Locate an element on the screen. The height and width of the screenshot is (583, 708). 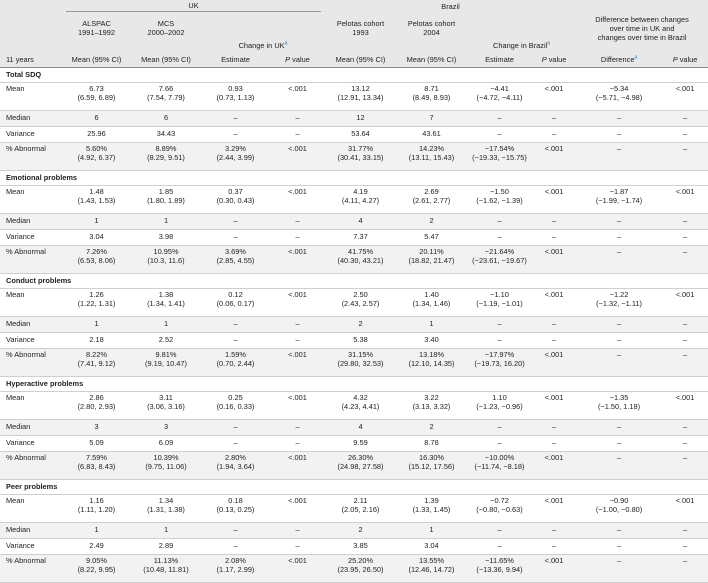
cell-mcs-mean: 1 is located at coordinates (166, 530).